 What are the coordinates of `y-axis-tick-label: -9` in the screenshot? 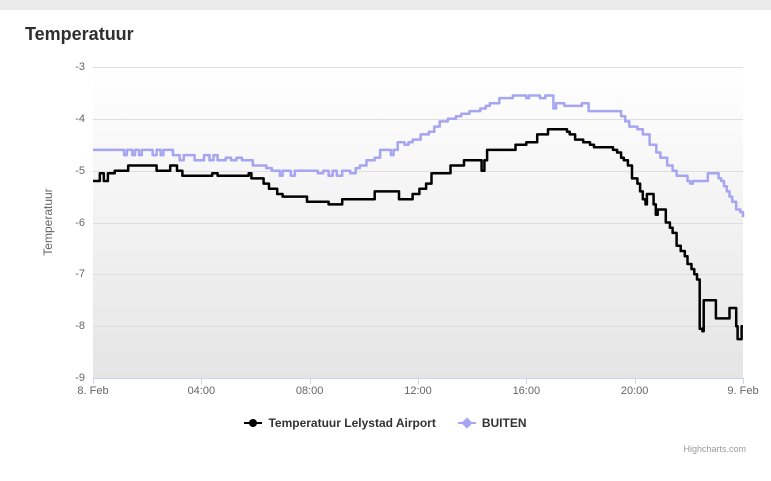 It's located at (80, 378).